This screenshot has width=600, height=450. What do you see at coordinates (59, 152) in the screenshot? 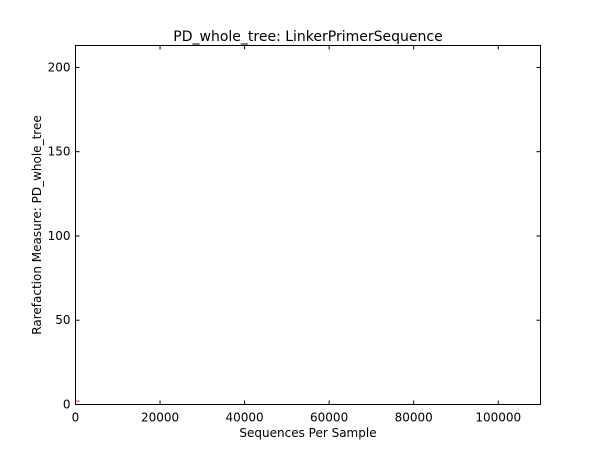
I see `y-tick-label: 150` at bounding box center [59, 152].